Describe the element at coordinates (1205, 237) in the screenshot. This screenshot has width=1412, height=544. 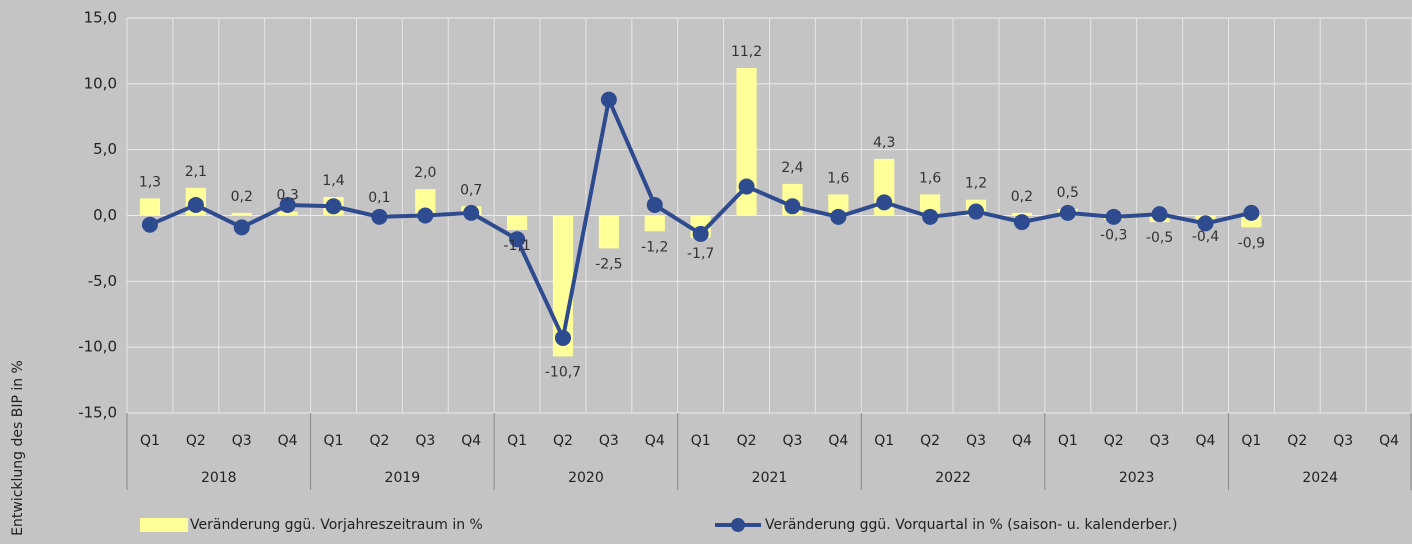
I see `data-label: -0,4` at that location.